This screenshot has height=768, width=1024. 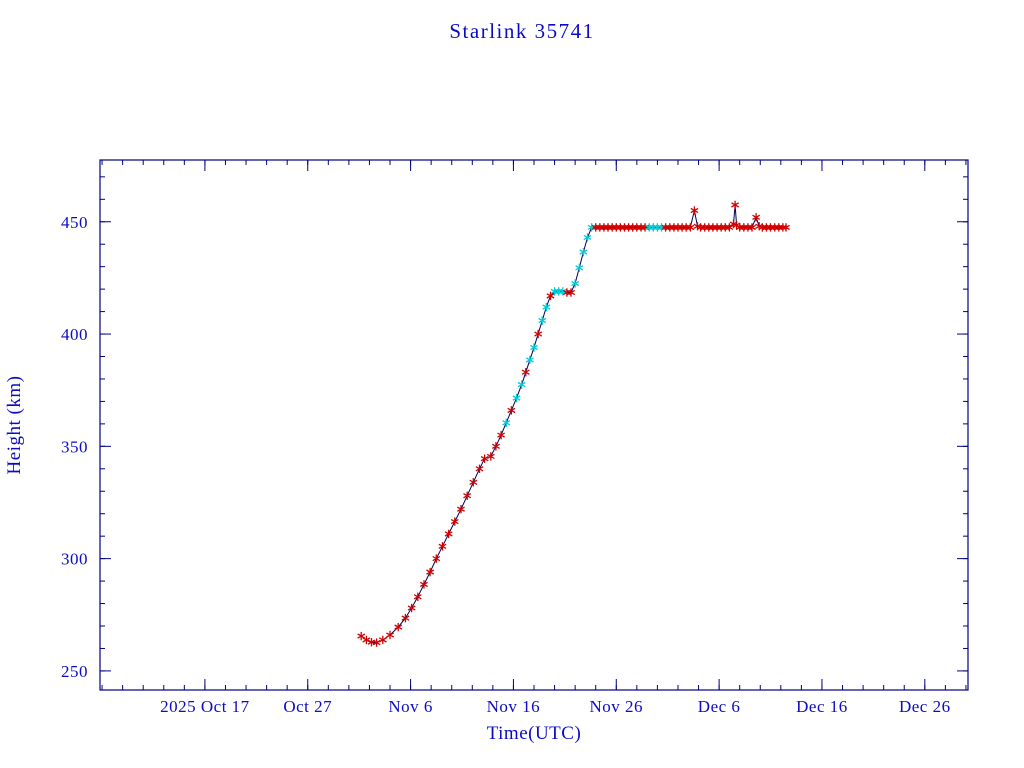 What do you see at coordinates (74, 671) in the screenshot?
I see `y-tick-label: 250` at bounding box center [74, 671].